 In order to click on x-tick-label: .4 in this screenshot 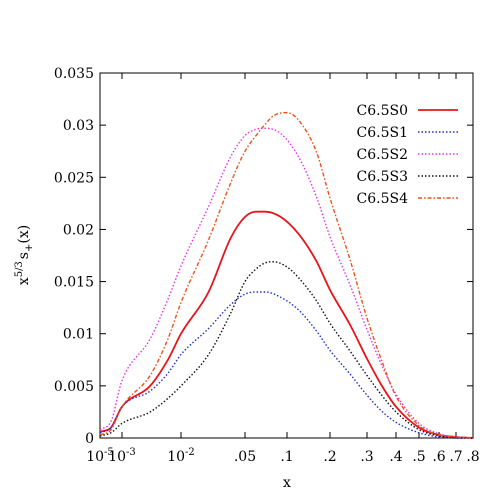, I will do `click(395, 457)`.